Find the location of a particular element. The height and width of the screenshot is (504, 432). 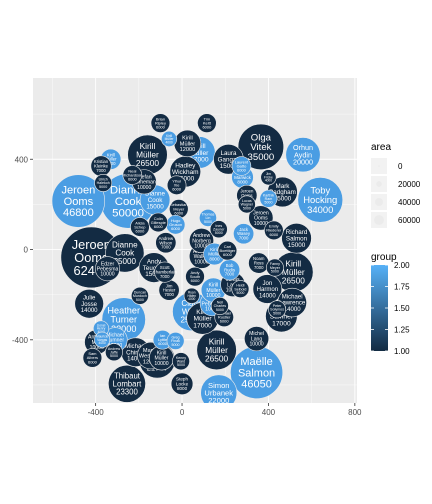

bubble-label: 4000 is located at coordinates (268, 181).